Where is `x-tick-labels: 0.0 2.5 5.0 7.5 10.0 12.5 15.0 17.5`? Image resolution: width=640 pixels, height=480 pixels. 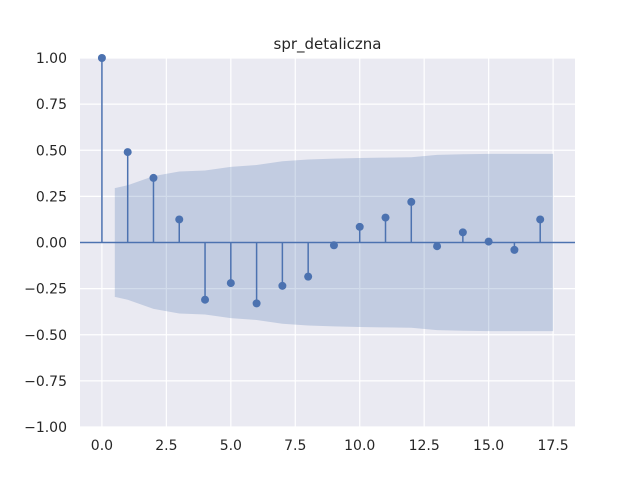
x-tick-labels: 0.0 2.5 5.0 7.5 10.0 12.5 15.0 17.5 is located at coordinates (330, 446).